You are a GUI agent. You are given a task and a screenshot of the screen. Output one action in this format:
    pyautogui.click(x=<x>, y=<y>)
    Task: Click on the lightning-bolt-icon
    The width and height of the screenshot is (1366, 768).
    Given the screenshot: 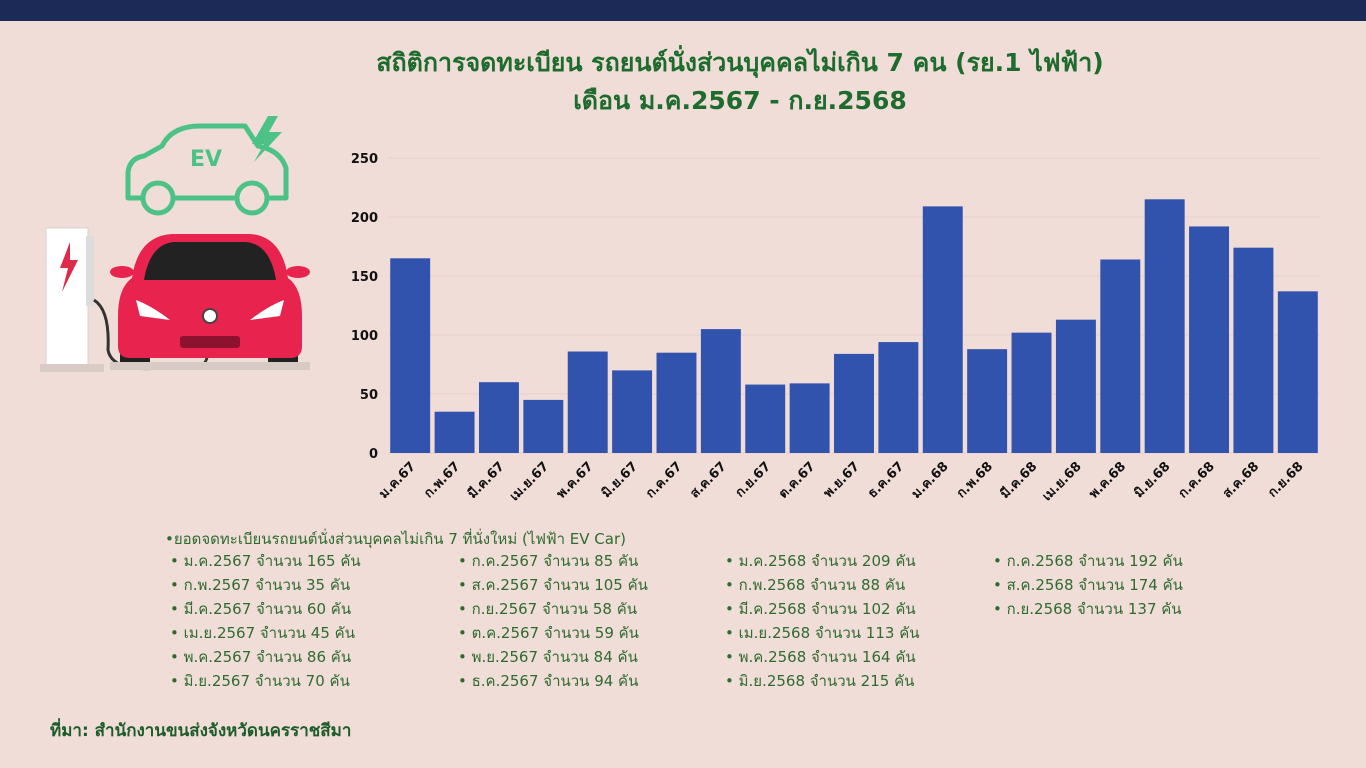 What is the action you would take?
    pyautogui.click(x=267, y=139)
    